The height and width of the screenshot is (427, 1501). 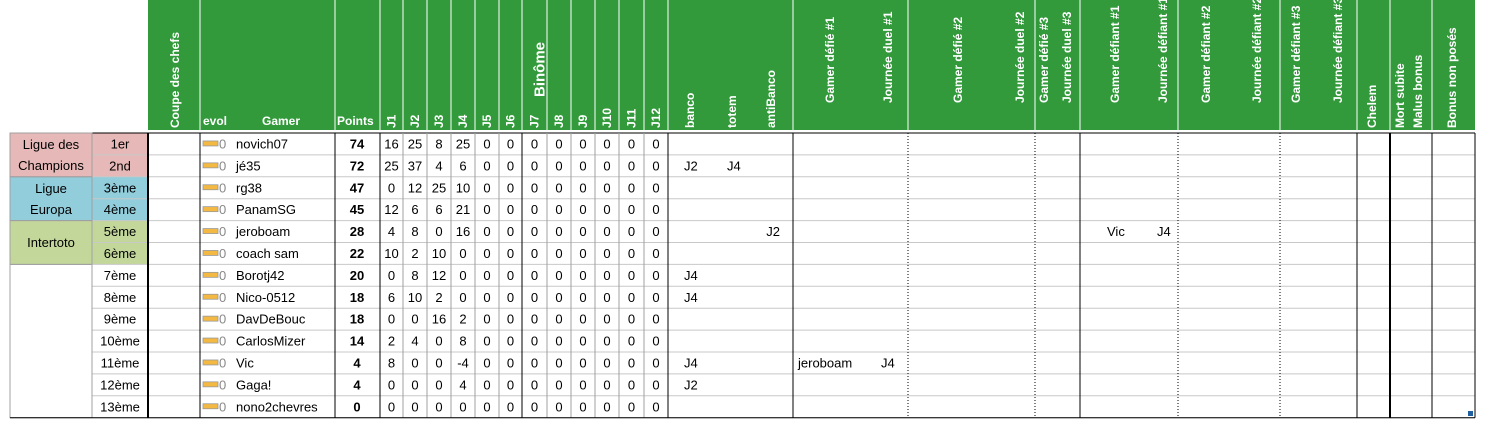 I want to click on column-header: Chelem, so click(x=1372, y=106).